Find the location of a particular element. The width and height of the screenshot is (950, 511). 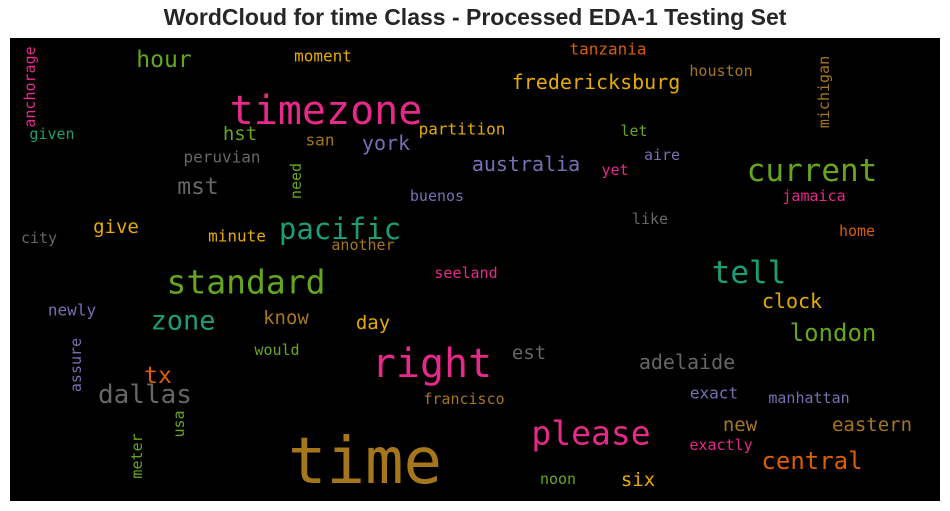

word-meter: meter is located at coordinates (137, 455).